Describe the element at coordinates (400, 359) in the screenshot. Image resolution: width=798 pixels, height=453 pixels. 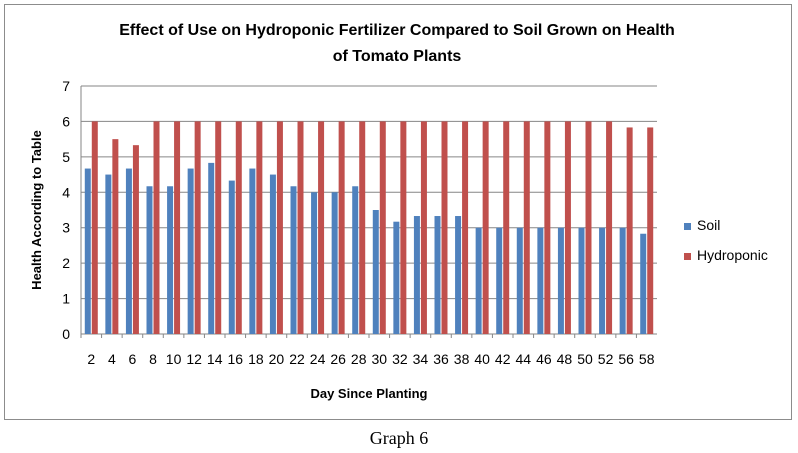
I see `x-tick-label: 32` at that location.